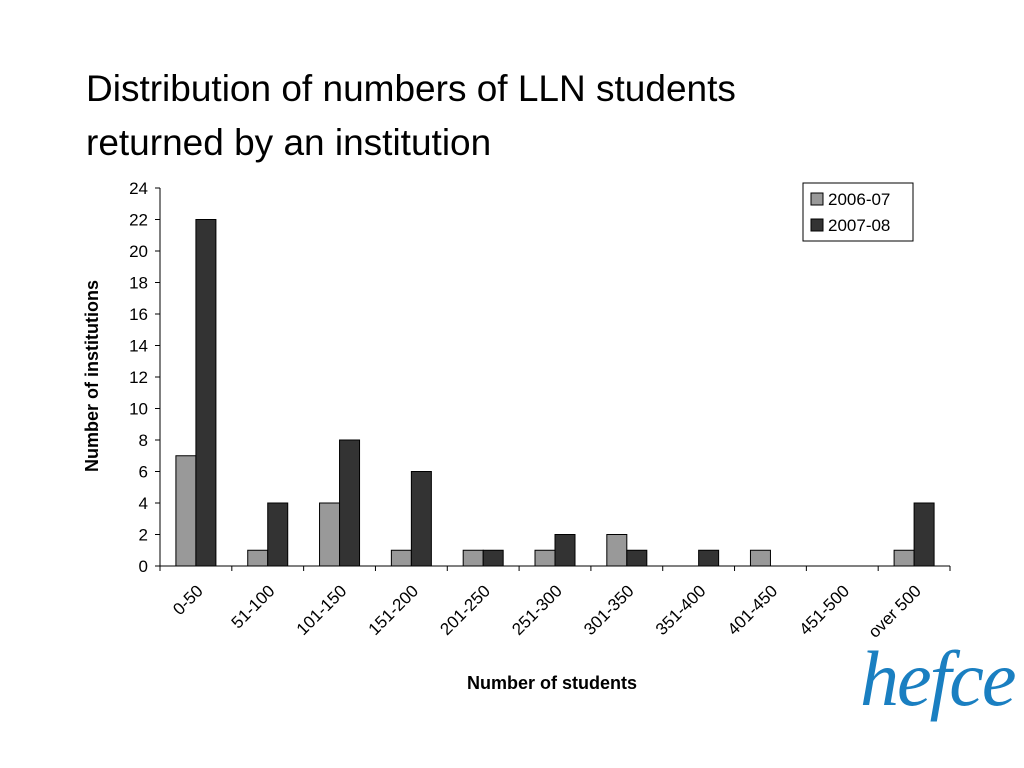  Describe the element at coordinates (537, 610) in the screenshot. I see `x-tick-label: 251-300` at that location.